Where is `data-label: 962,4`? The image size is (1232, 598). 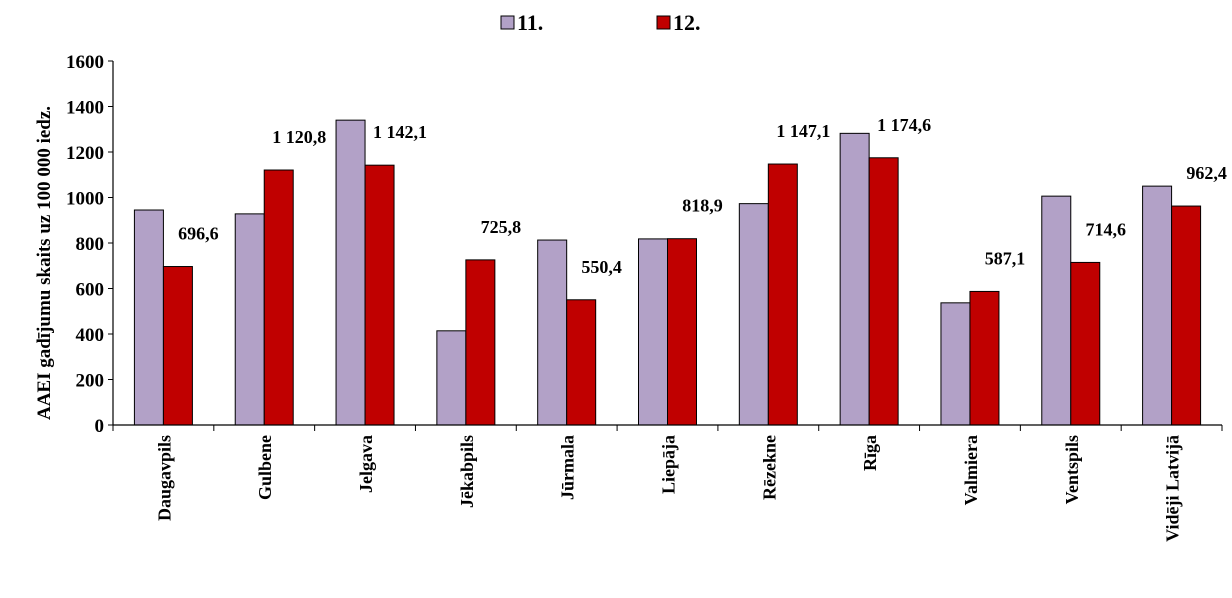 data-label: 962,4 is located at coordinates (1206, 173).